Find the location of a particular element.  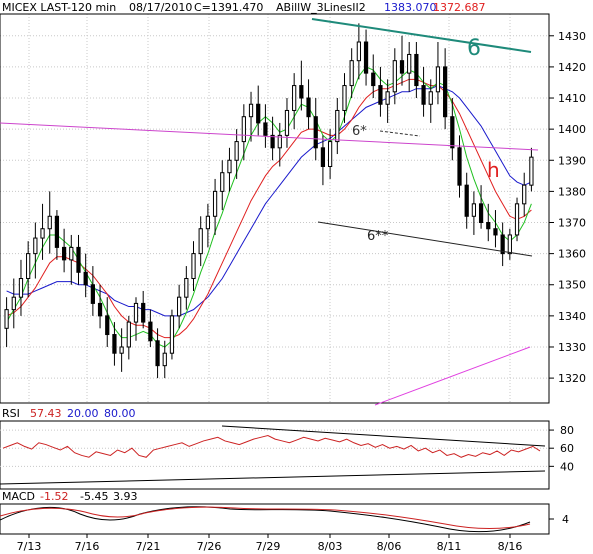

price-tick-label: 1420 is located at coordinates (572, 67).